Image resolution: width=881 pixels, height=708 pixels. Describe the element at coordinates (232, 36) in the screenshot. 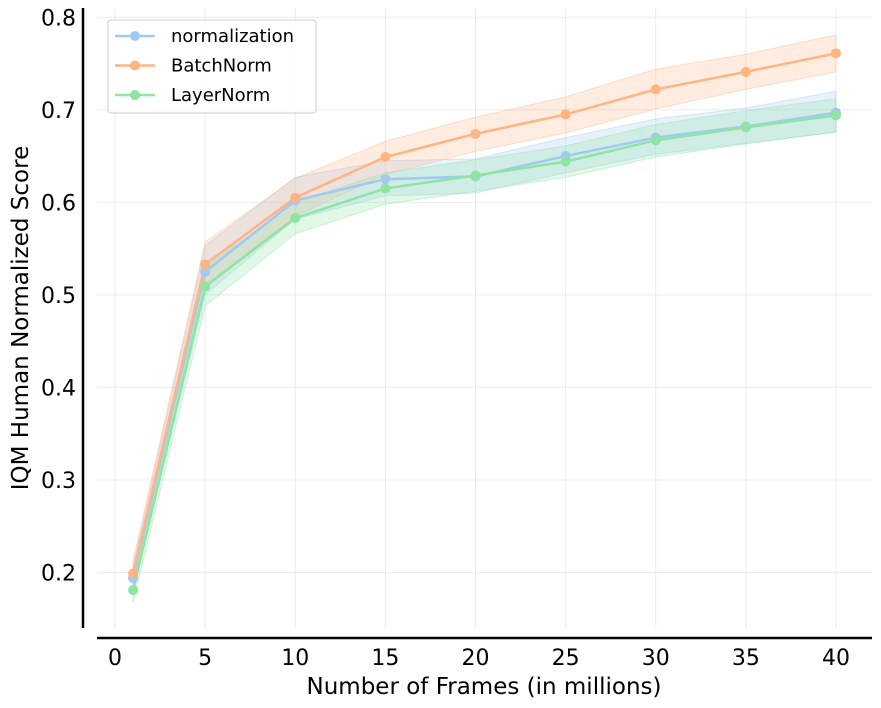

I see `legend-label-normalization: normalization` at that location.